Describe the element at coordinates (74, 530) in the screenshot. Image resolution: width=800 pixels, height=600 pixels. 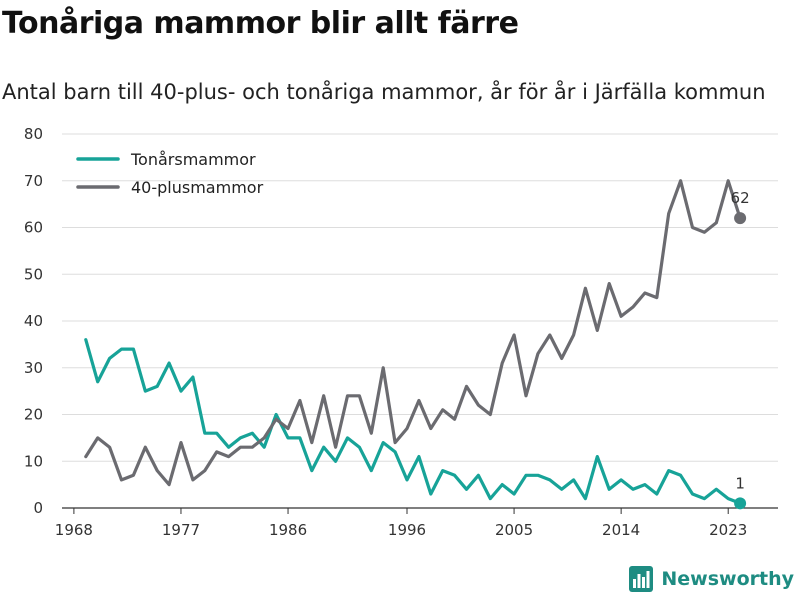
I see `x-tick-label: 1968` at that location.